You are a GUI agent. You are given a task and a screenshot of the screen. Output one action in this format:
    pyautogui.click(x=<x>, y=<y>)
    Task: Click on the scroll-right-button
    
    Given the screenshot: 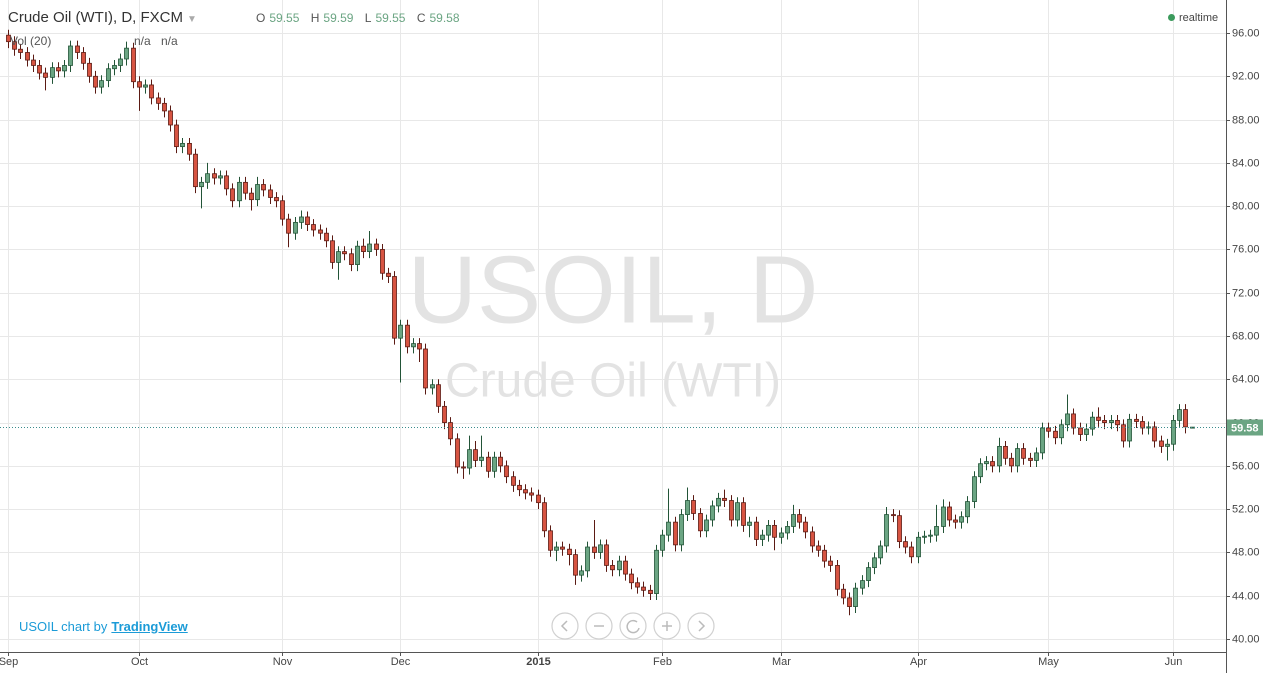 What is the action you would take?
    pyautogui.click(x=701, y=626)
    